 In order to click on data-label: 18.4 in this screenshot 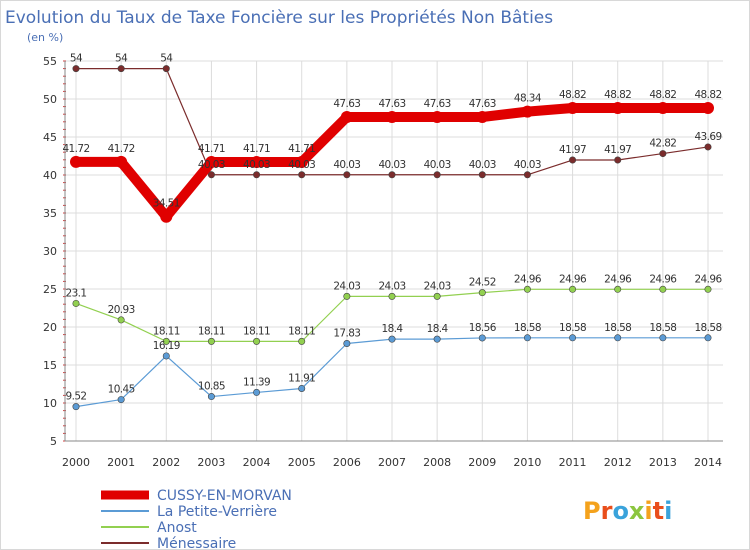, I will do `click(438, 329)`.